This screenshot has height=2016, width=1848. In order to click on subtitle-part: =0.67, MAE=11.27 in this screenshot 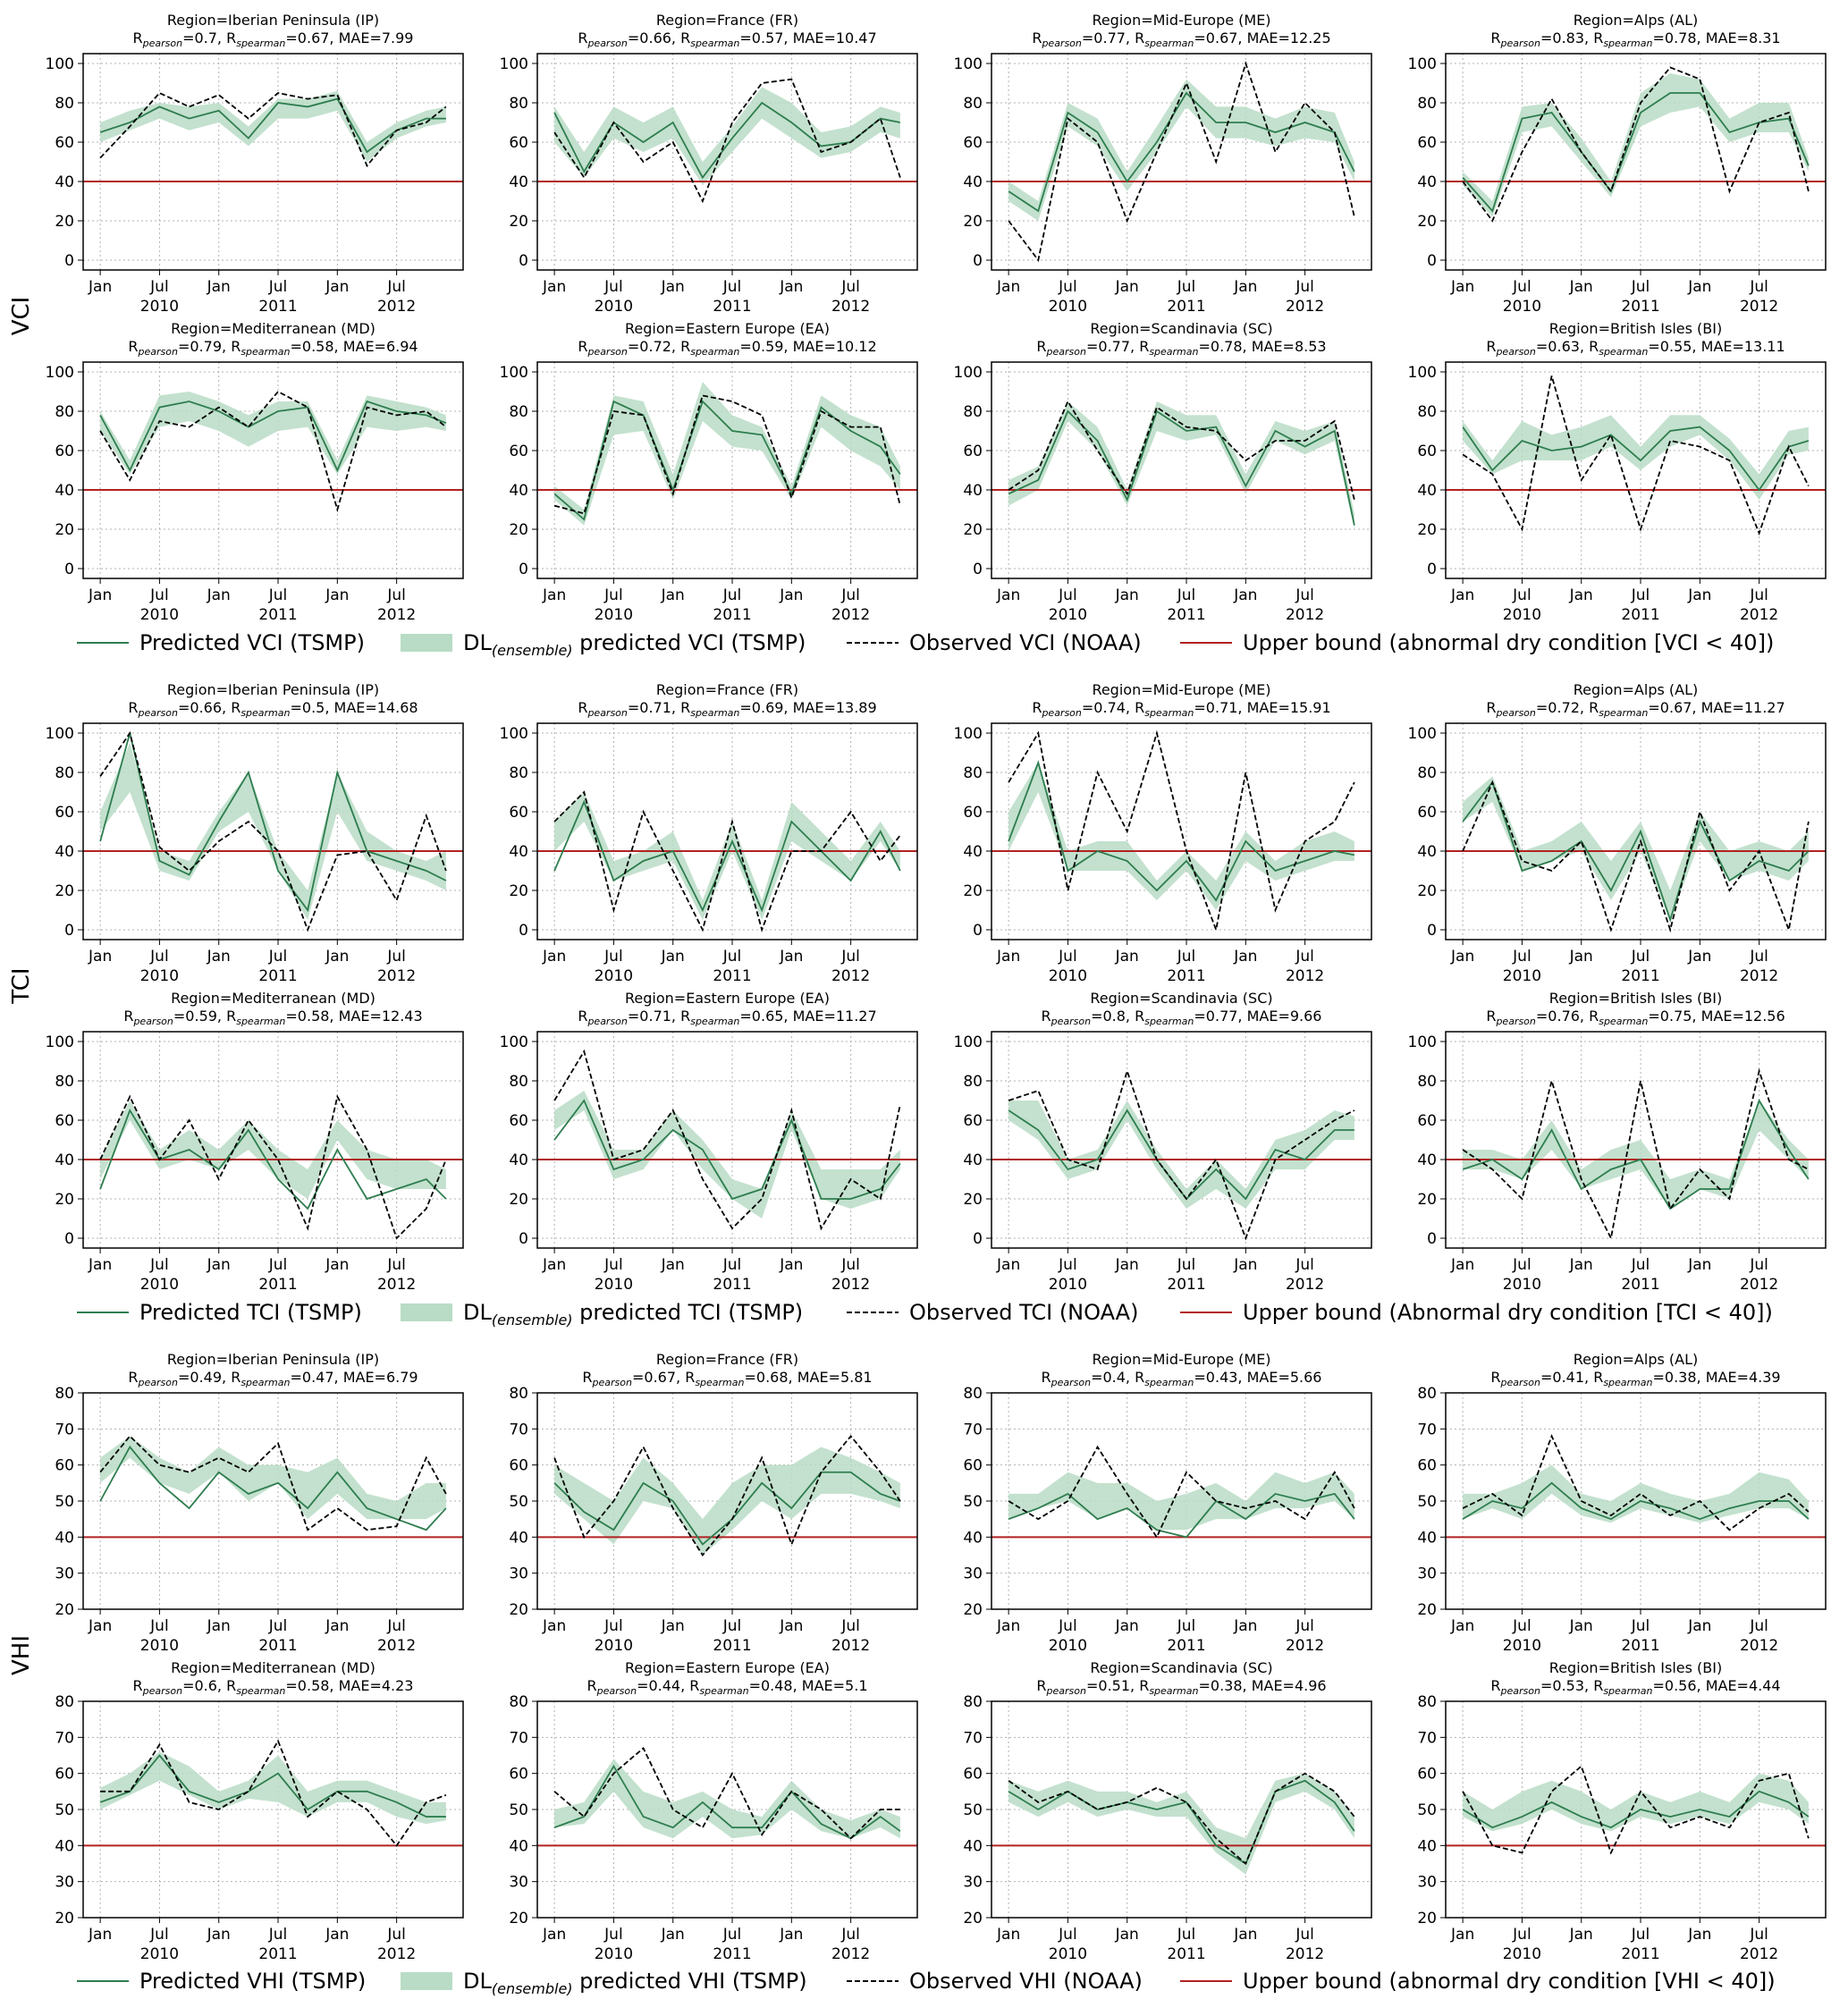, I will do `click(1716, 707)`.